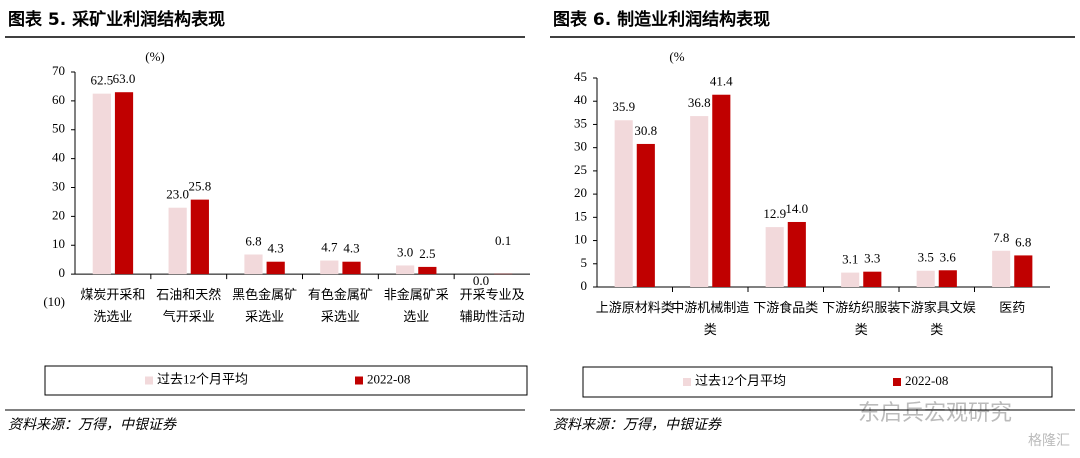  I want to click on watermark: 东启兵宏观研究, so click(935, 413).